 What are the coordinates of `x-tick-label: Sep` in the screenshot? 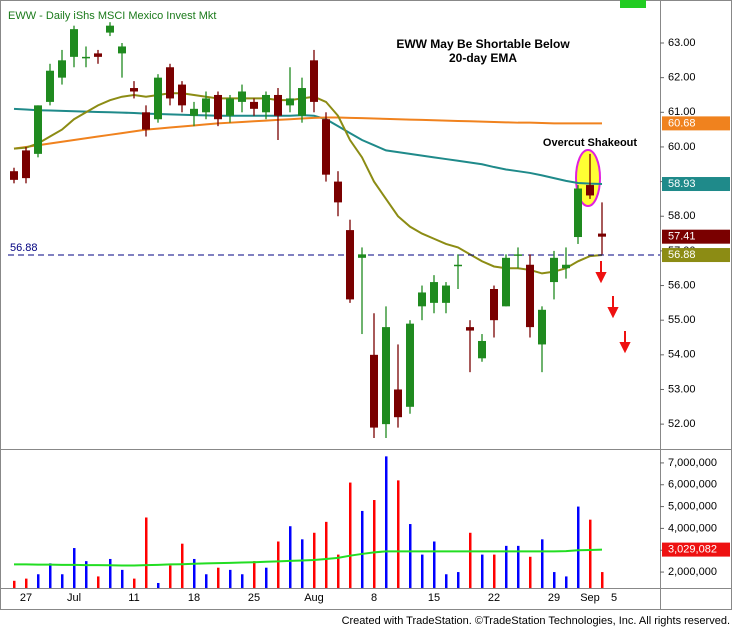 It's located at (590, 598).